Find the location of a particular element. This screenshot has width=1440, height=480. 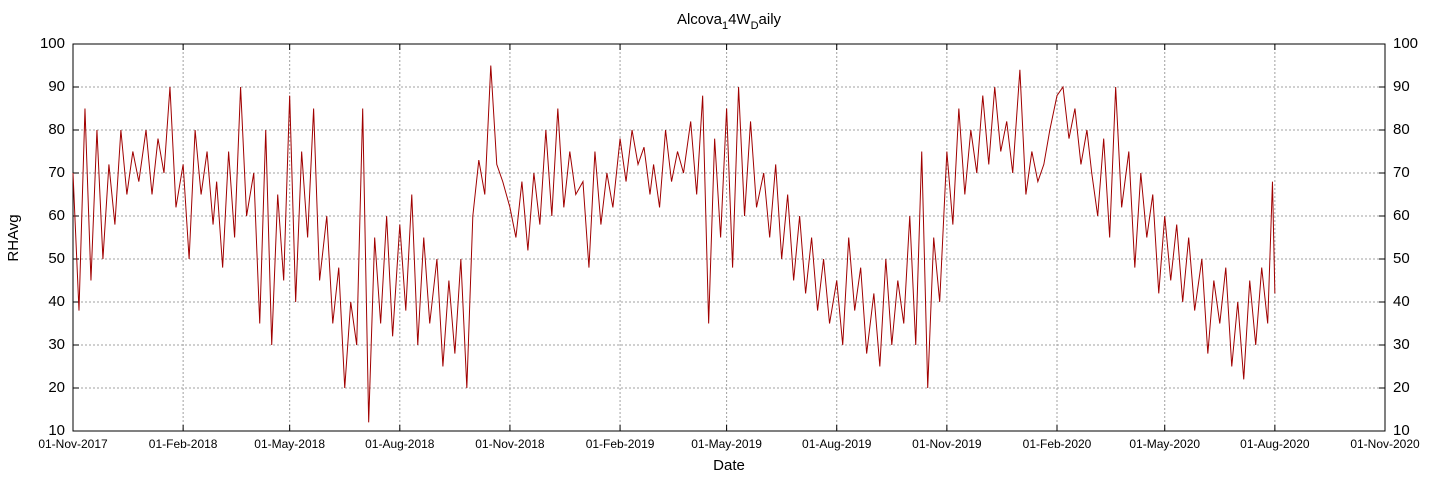

y-tick-label: 20 is located at coordinates (56, 387).